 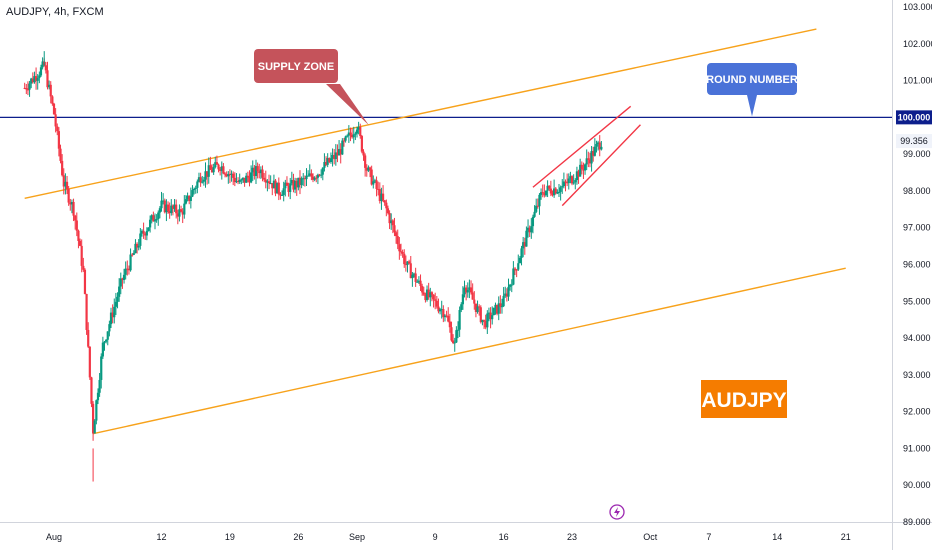 What do you see at coordinates (650, 537) in the screenshot?
I see `x-tick-label: Oct` at bounding box center [650, 537].